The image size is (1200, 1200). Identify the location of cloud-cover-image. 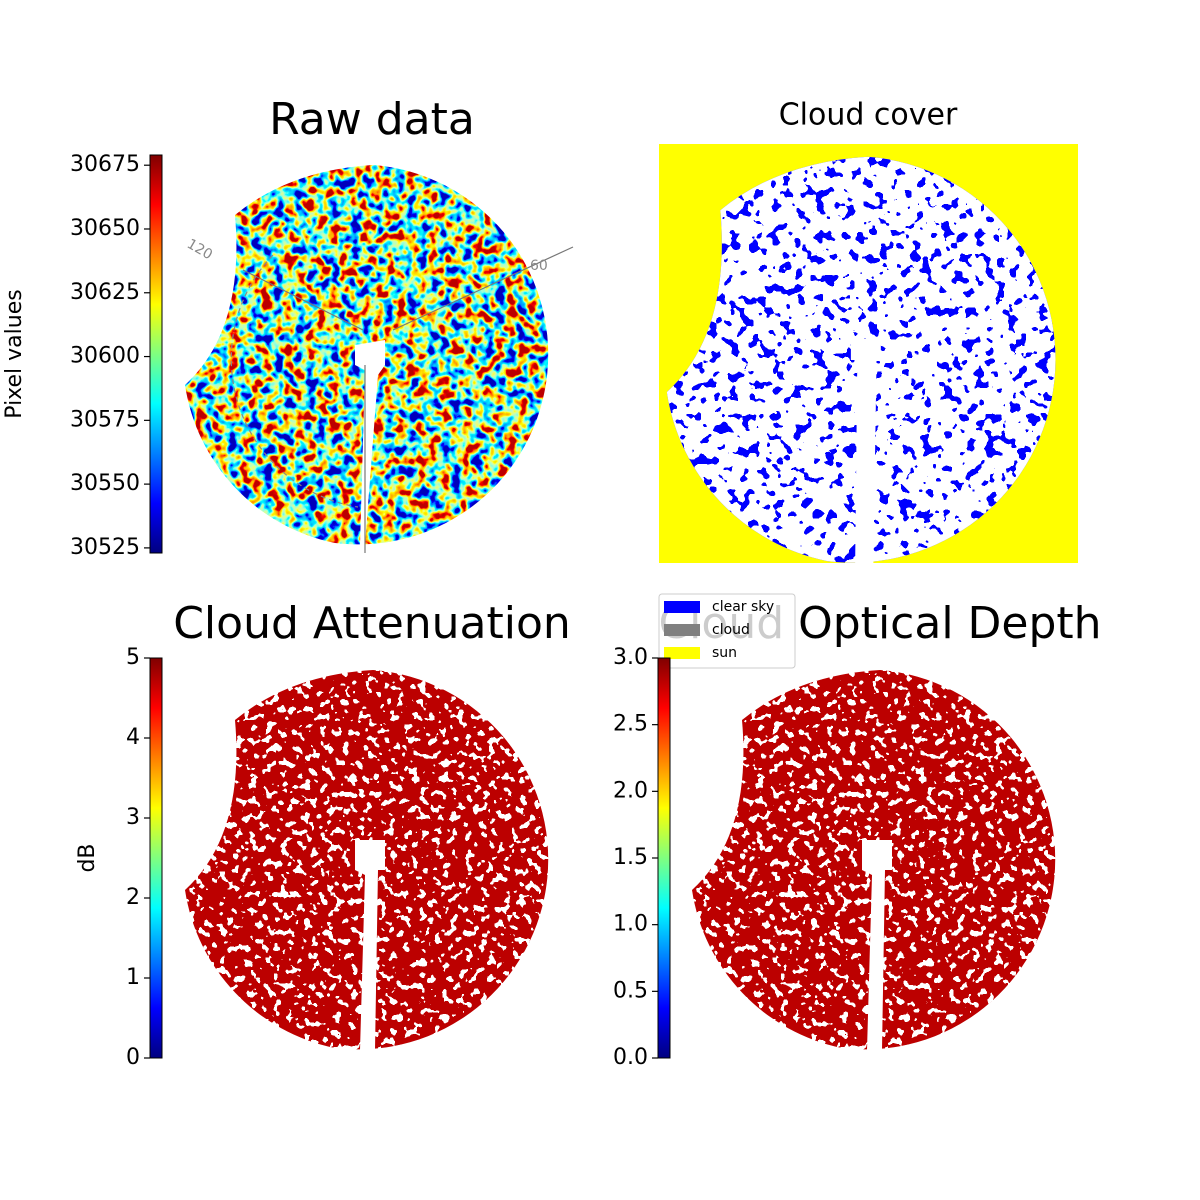
(861, 360).